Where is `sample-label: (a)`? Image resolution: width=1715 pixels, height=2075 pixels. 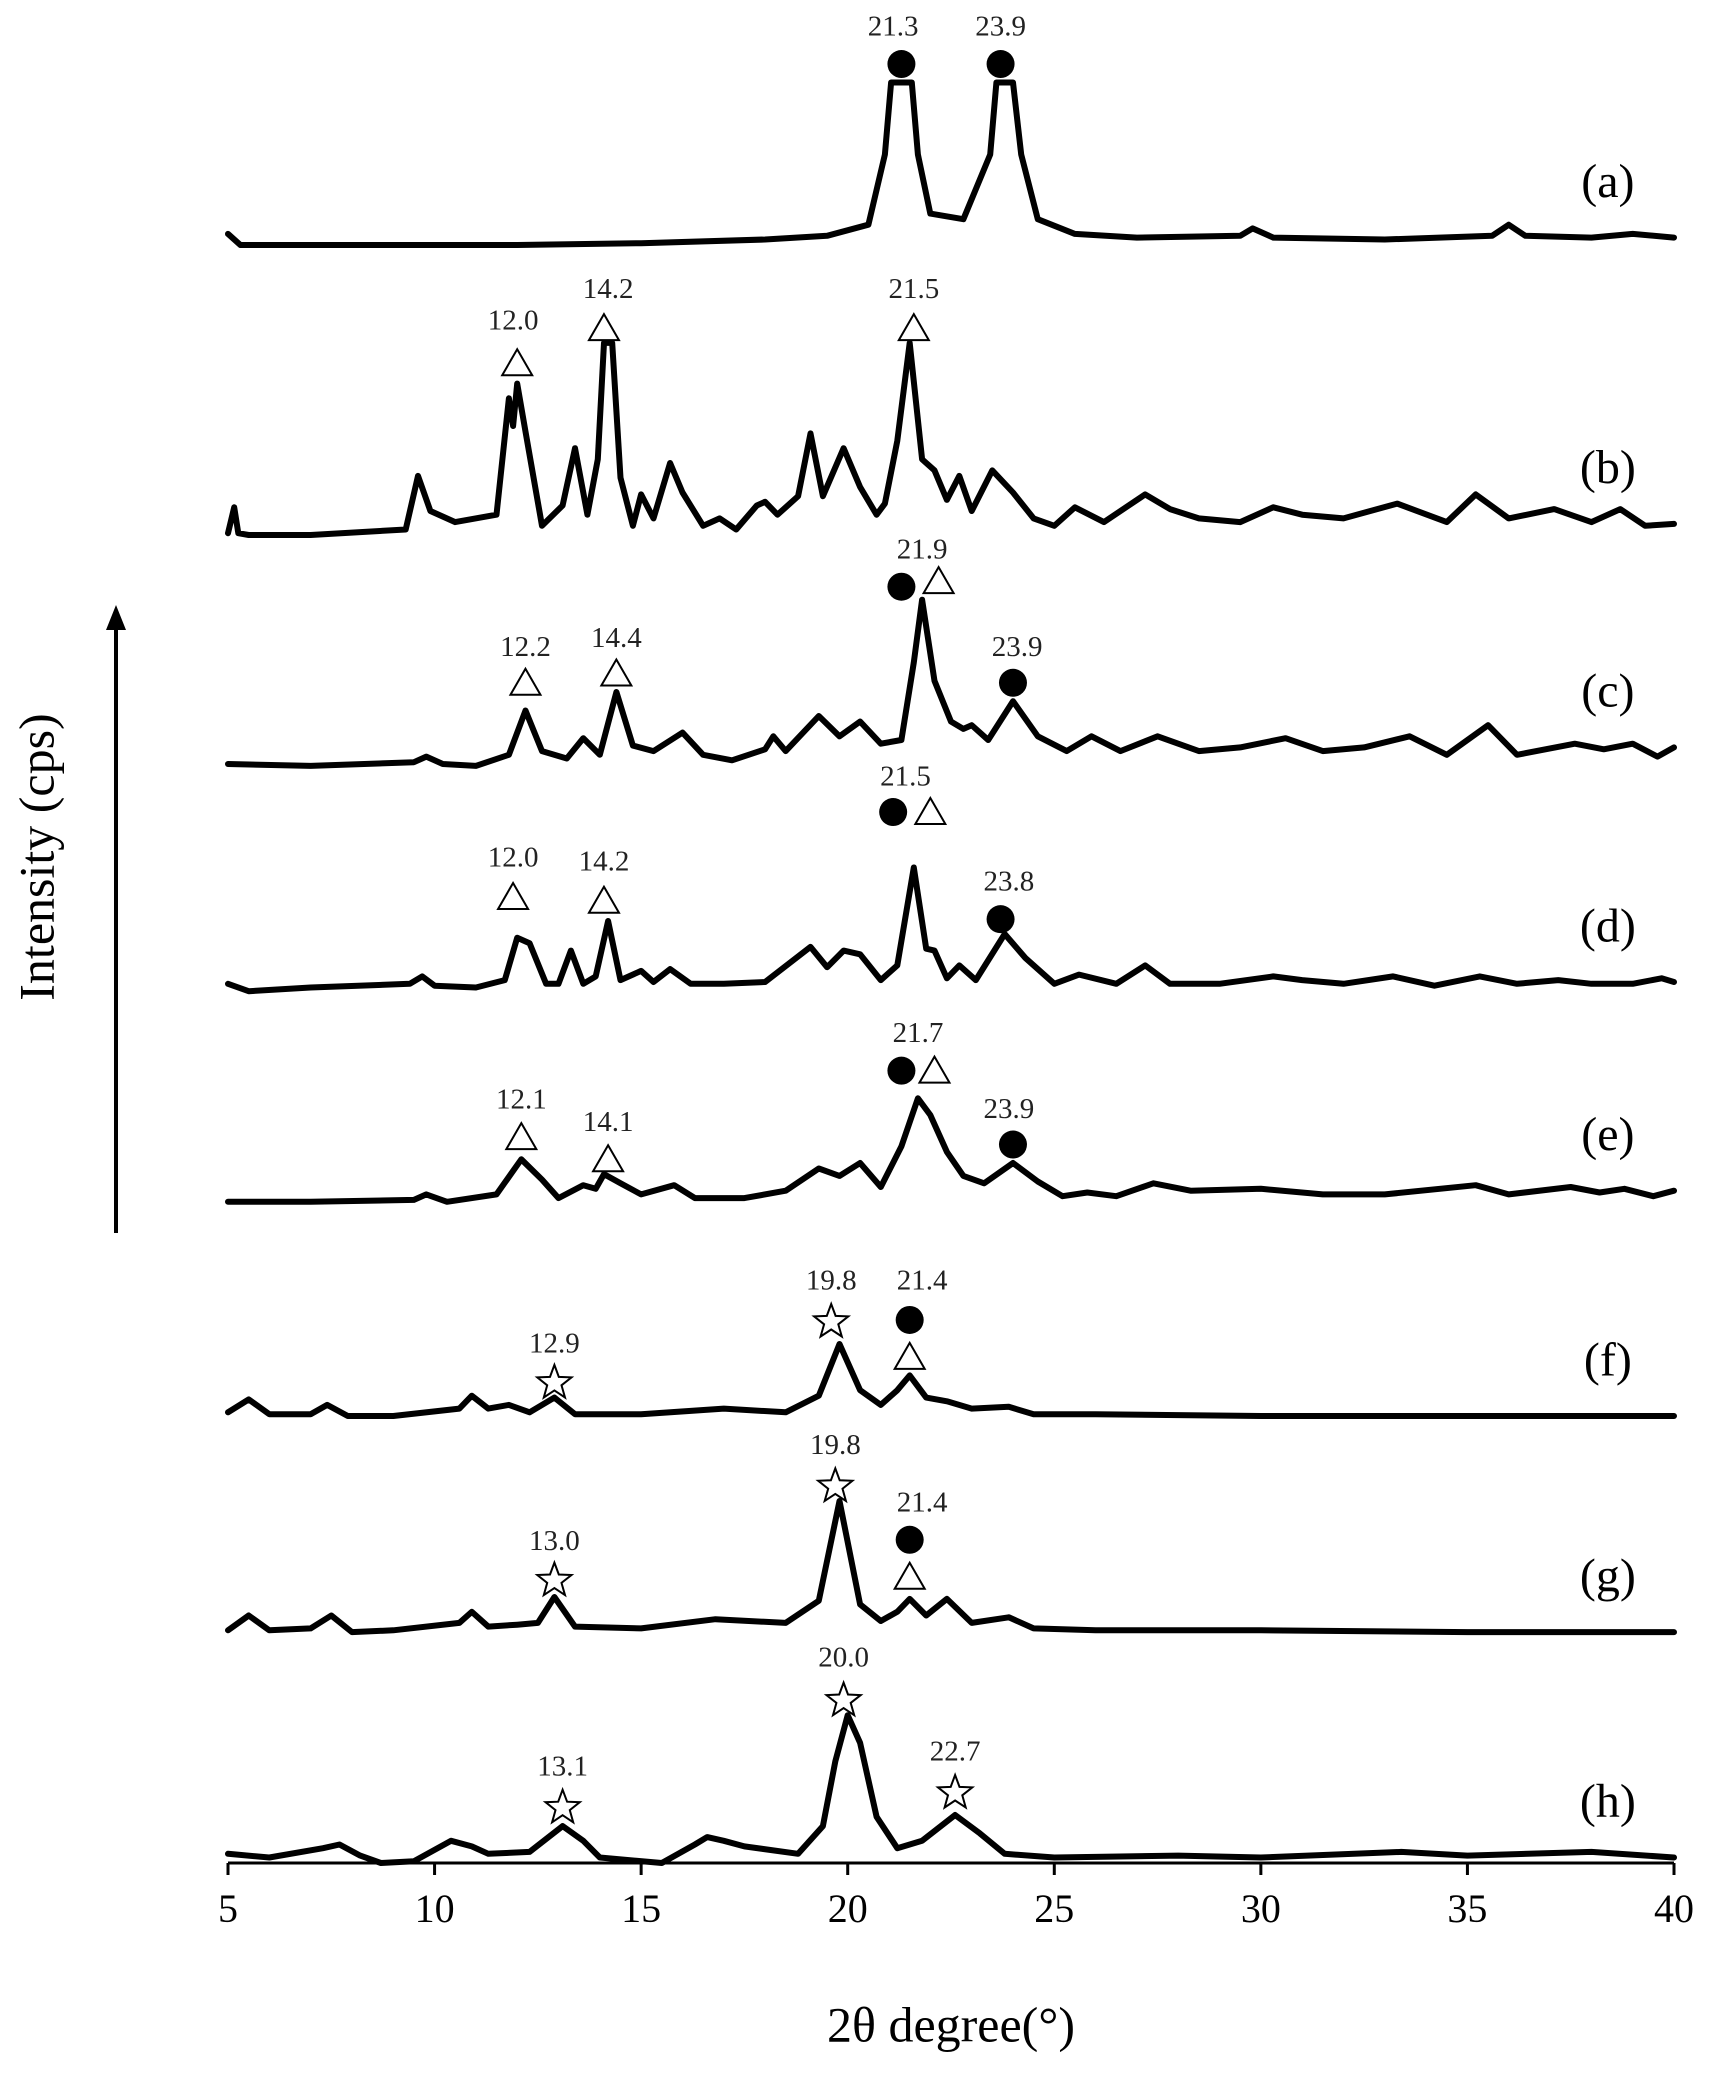
sample-label: (a) is located at coordinates (1607, 181).